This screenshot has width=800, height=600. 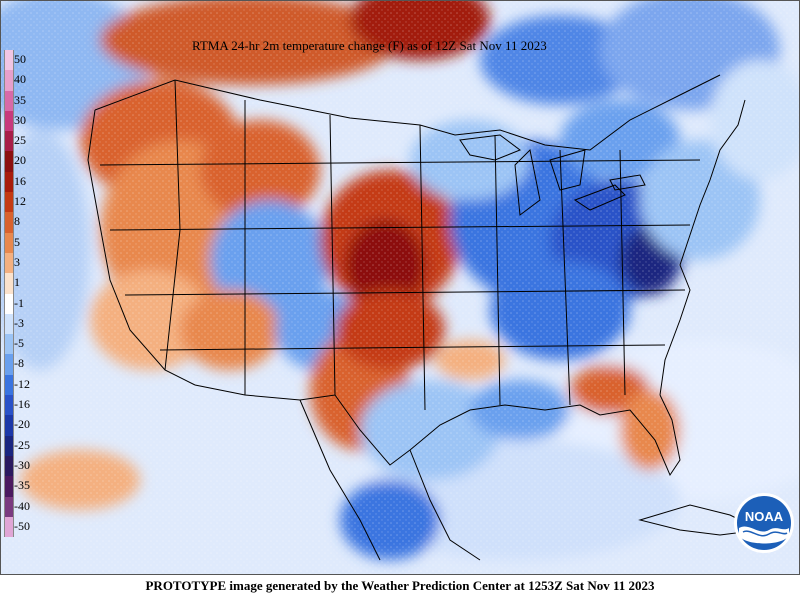 I want to click on colorbar-row: -40, so click(x=23, y=506).